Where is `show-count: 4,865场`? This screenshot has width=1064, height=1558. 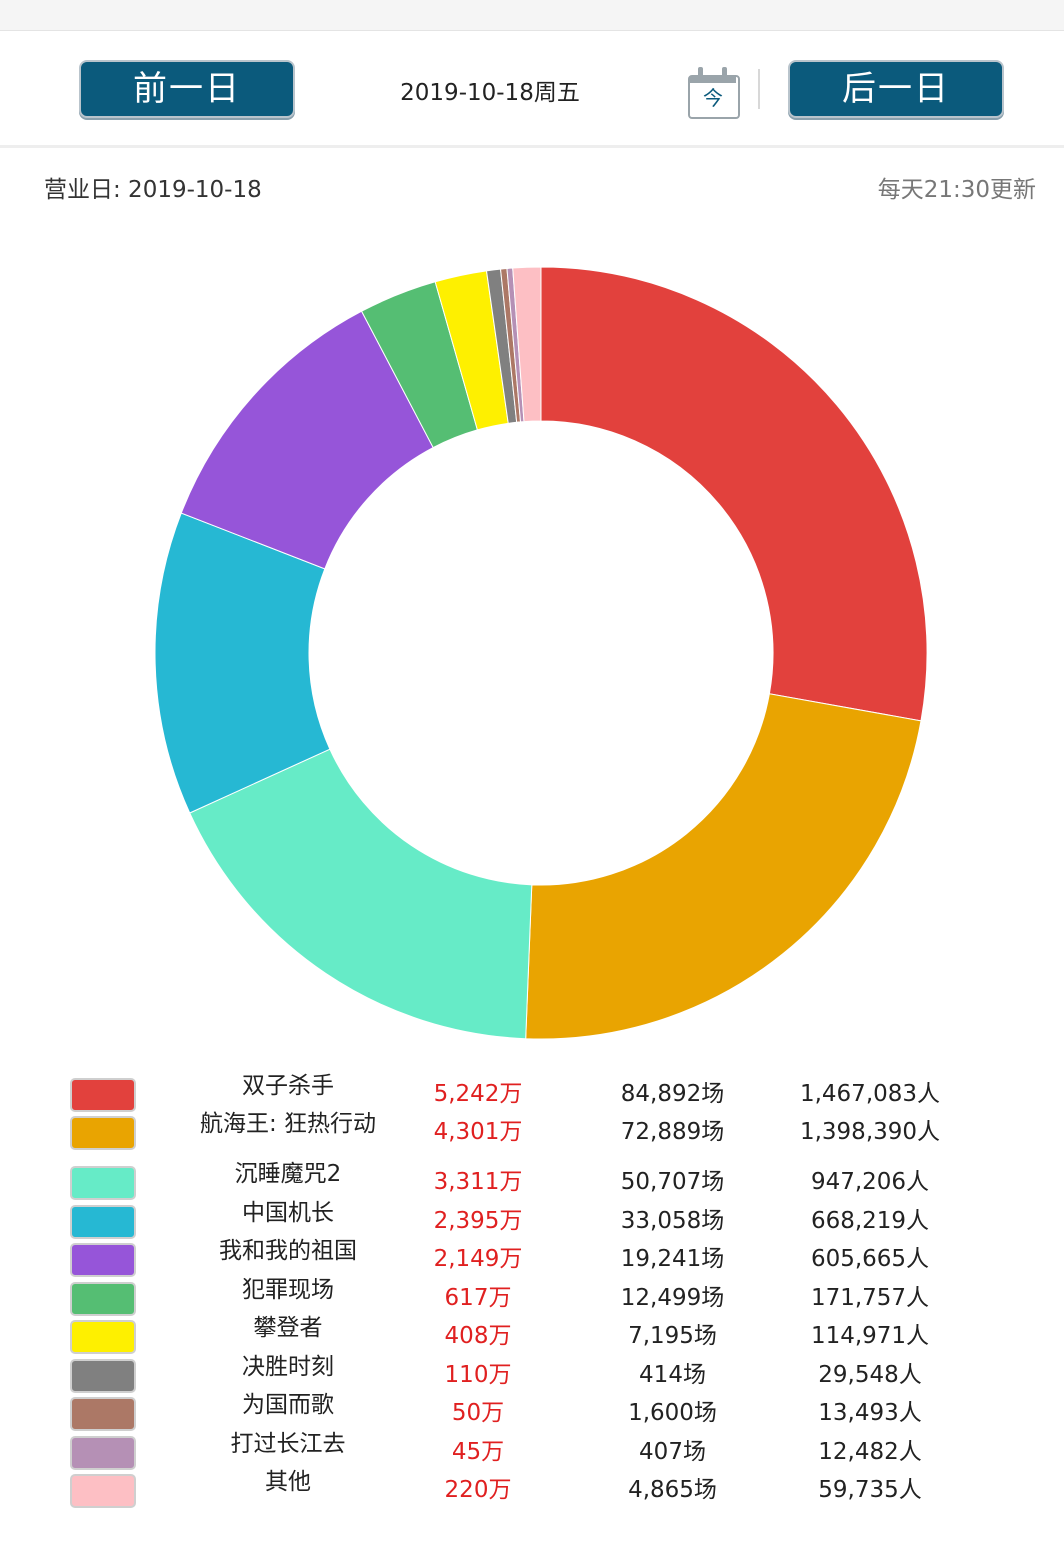 show-count: 4,865场 is located at coordinates (672, 1490).